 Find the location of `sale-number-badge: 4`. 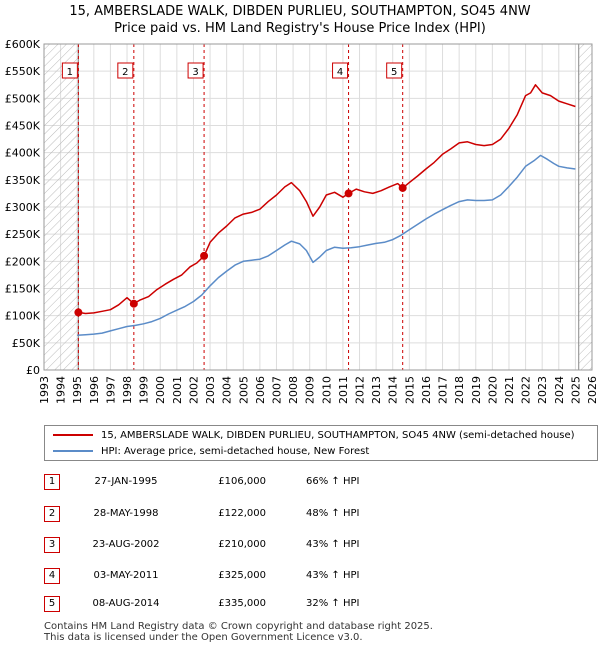

sale-number-badge: 4 is located at coordinates (52, 576).